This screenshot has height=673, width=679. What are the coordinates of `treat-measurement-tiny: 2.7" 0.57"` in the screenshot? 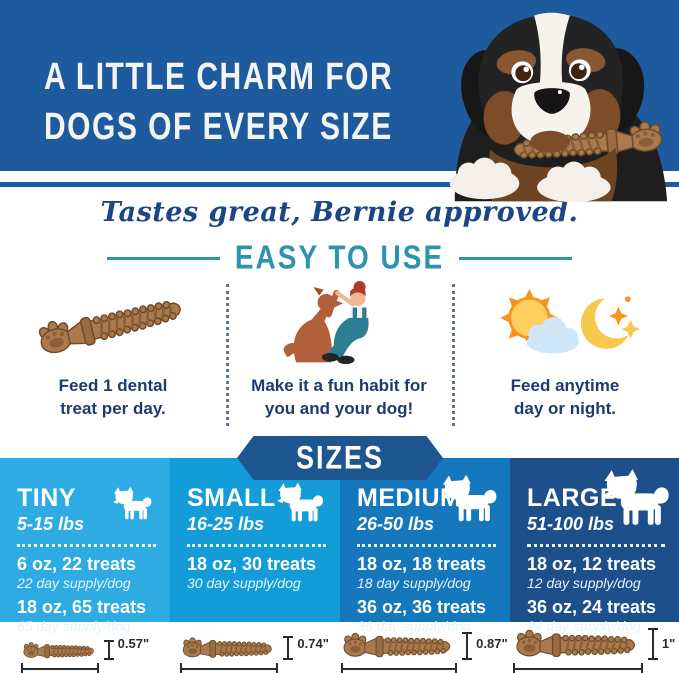 It's located at (85, 647).